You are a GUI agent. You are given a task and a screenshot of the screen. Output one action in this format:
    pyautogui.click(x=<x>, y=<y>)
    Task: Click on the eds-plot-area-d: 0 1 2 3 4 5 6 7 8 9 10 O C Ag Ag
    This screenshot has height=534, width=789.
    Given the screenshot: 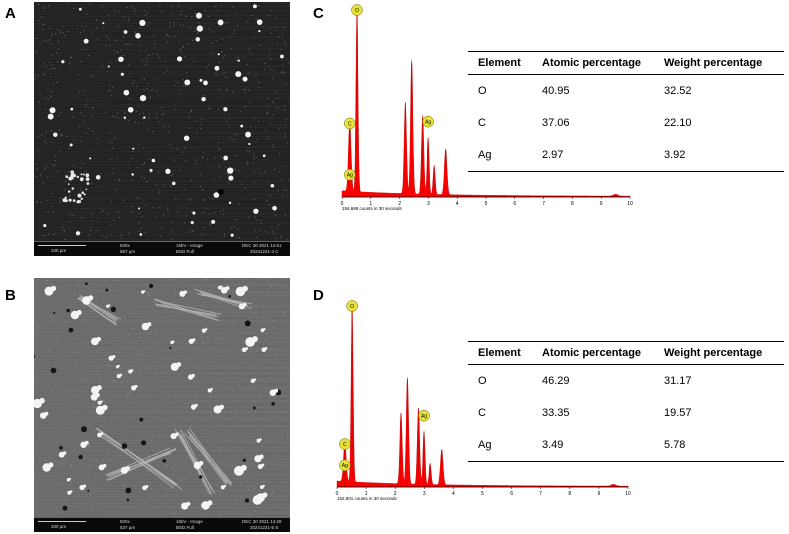 What is the action you would take?
    pyautogui.click(x=483, y=398)
    